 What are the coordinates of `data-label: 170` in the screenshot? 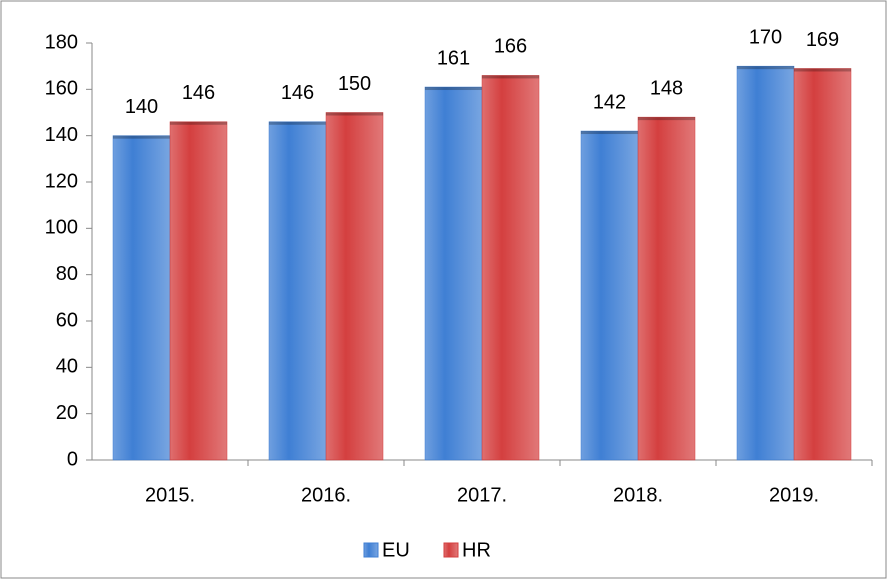 It's located at (765, 37).